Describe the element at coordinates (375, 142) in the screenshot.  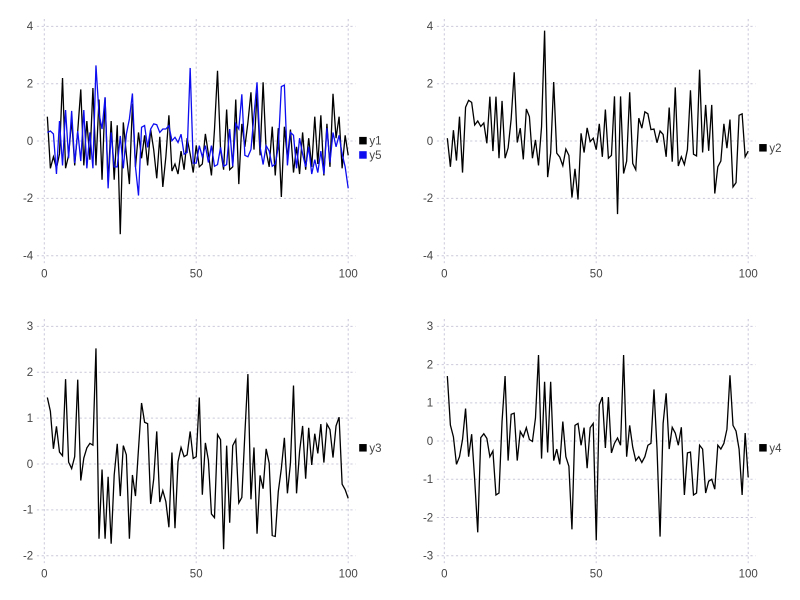
I see `svg-text: y1` at that location.